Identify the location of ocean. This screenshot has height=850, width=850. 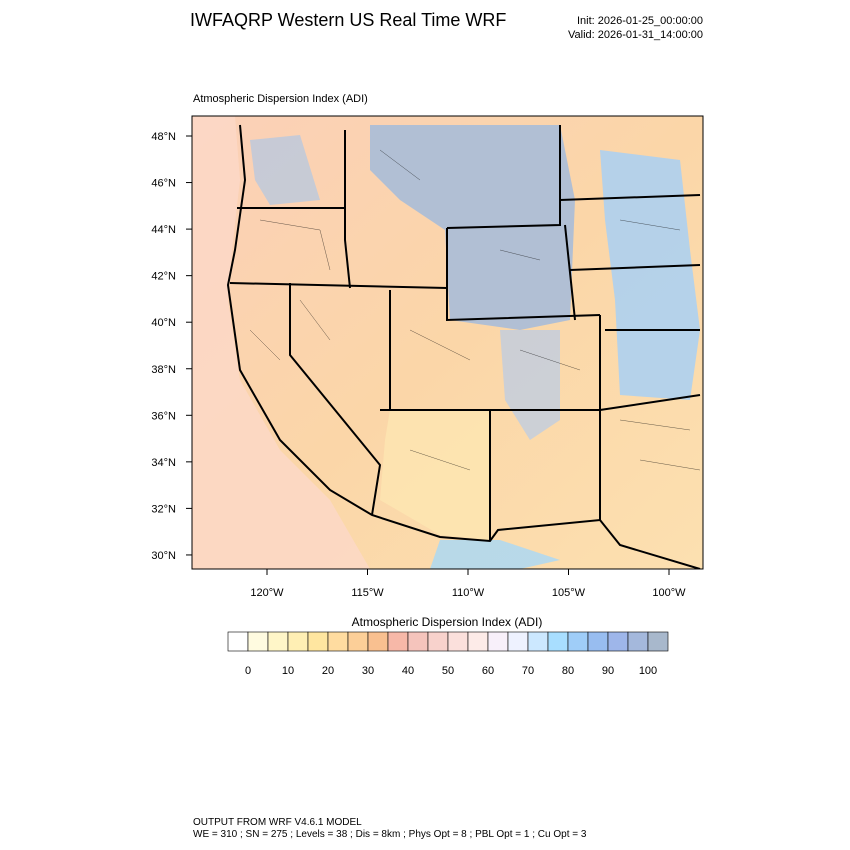
(281, 342).